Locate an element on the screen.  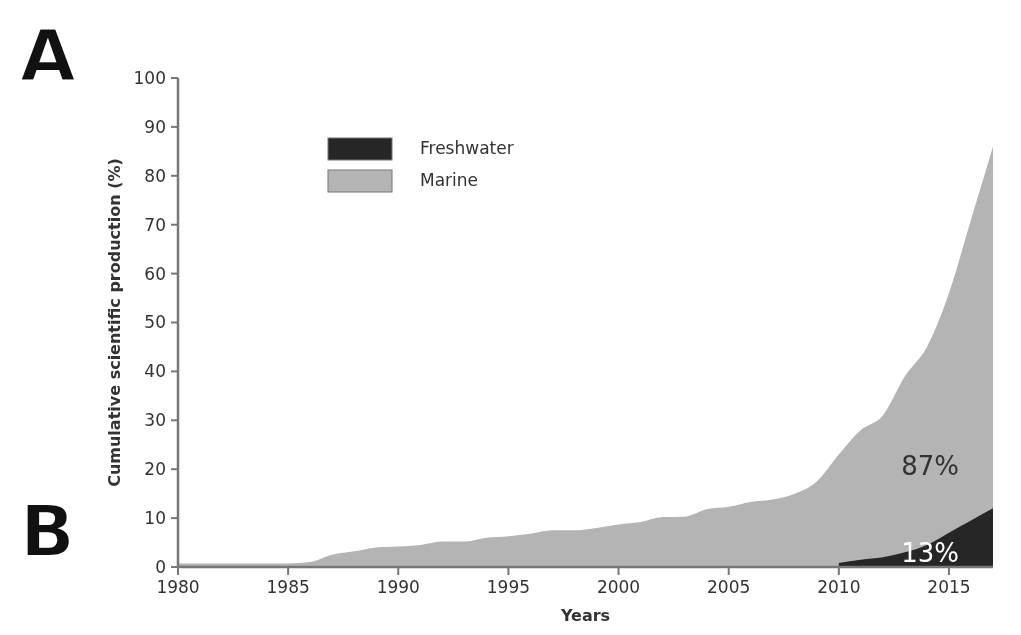
x-tick-label: 1990 is located at coordinates (398, 587).